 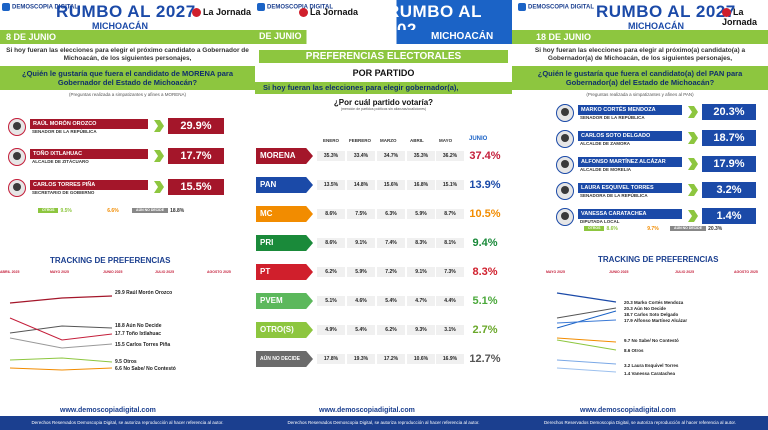 I want to click on date-band: 8 DE JUNIO, so click(x=127, y=37).